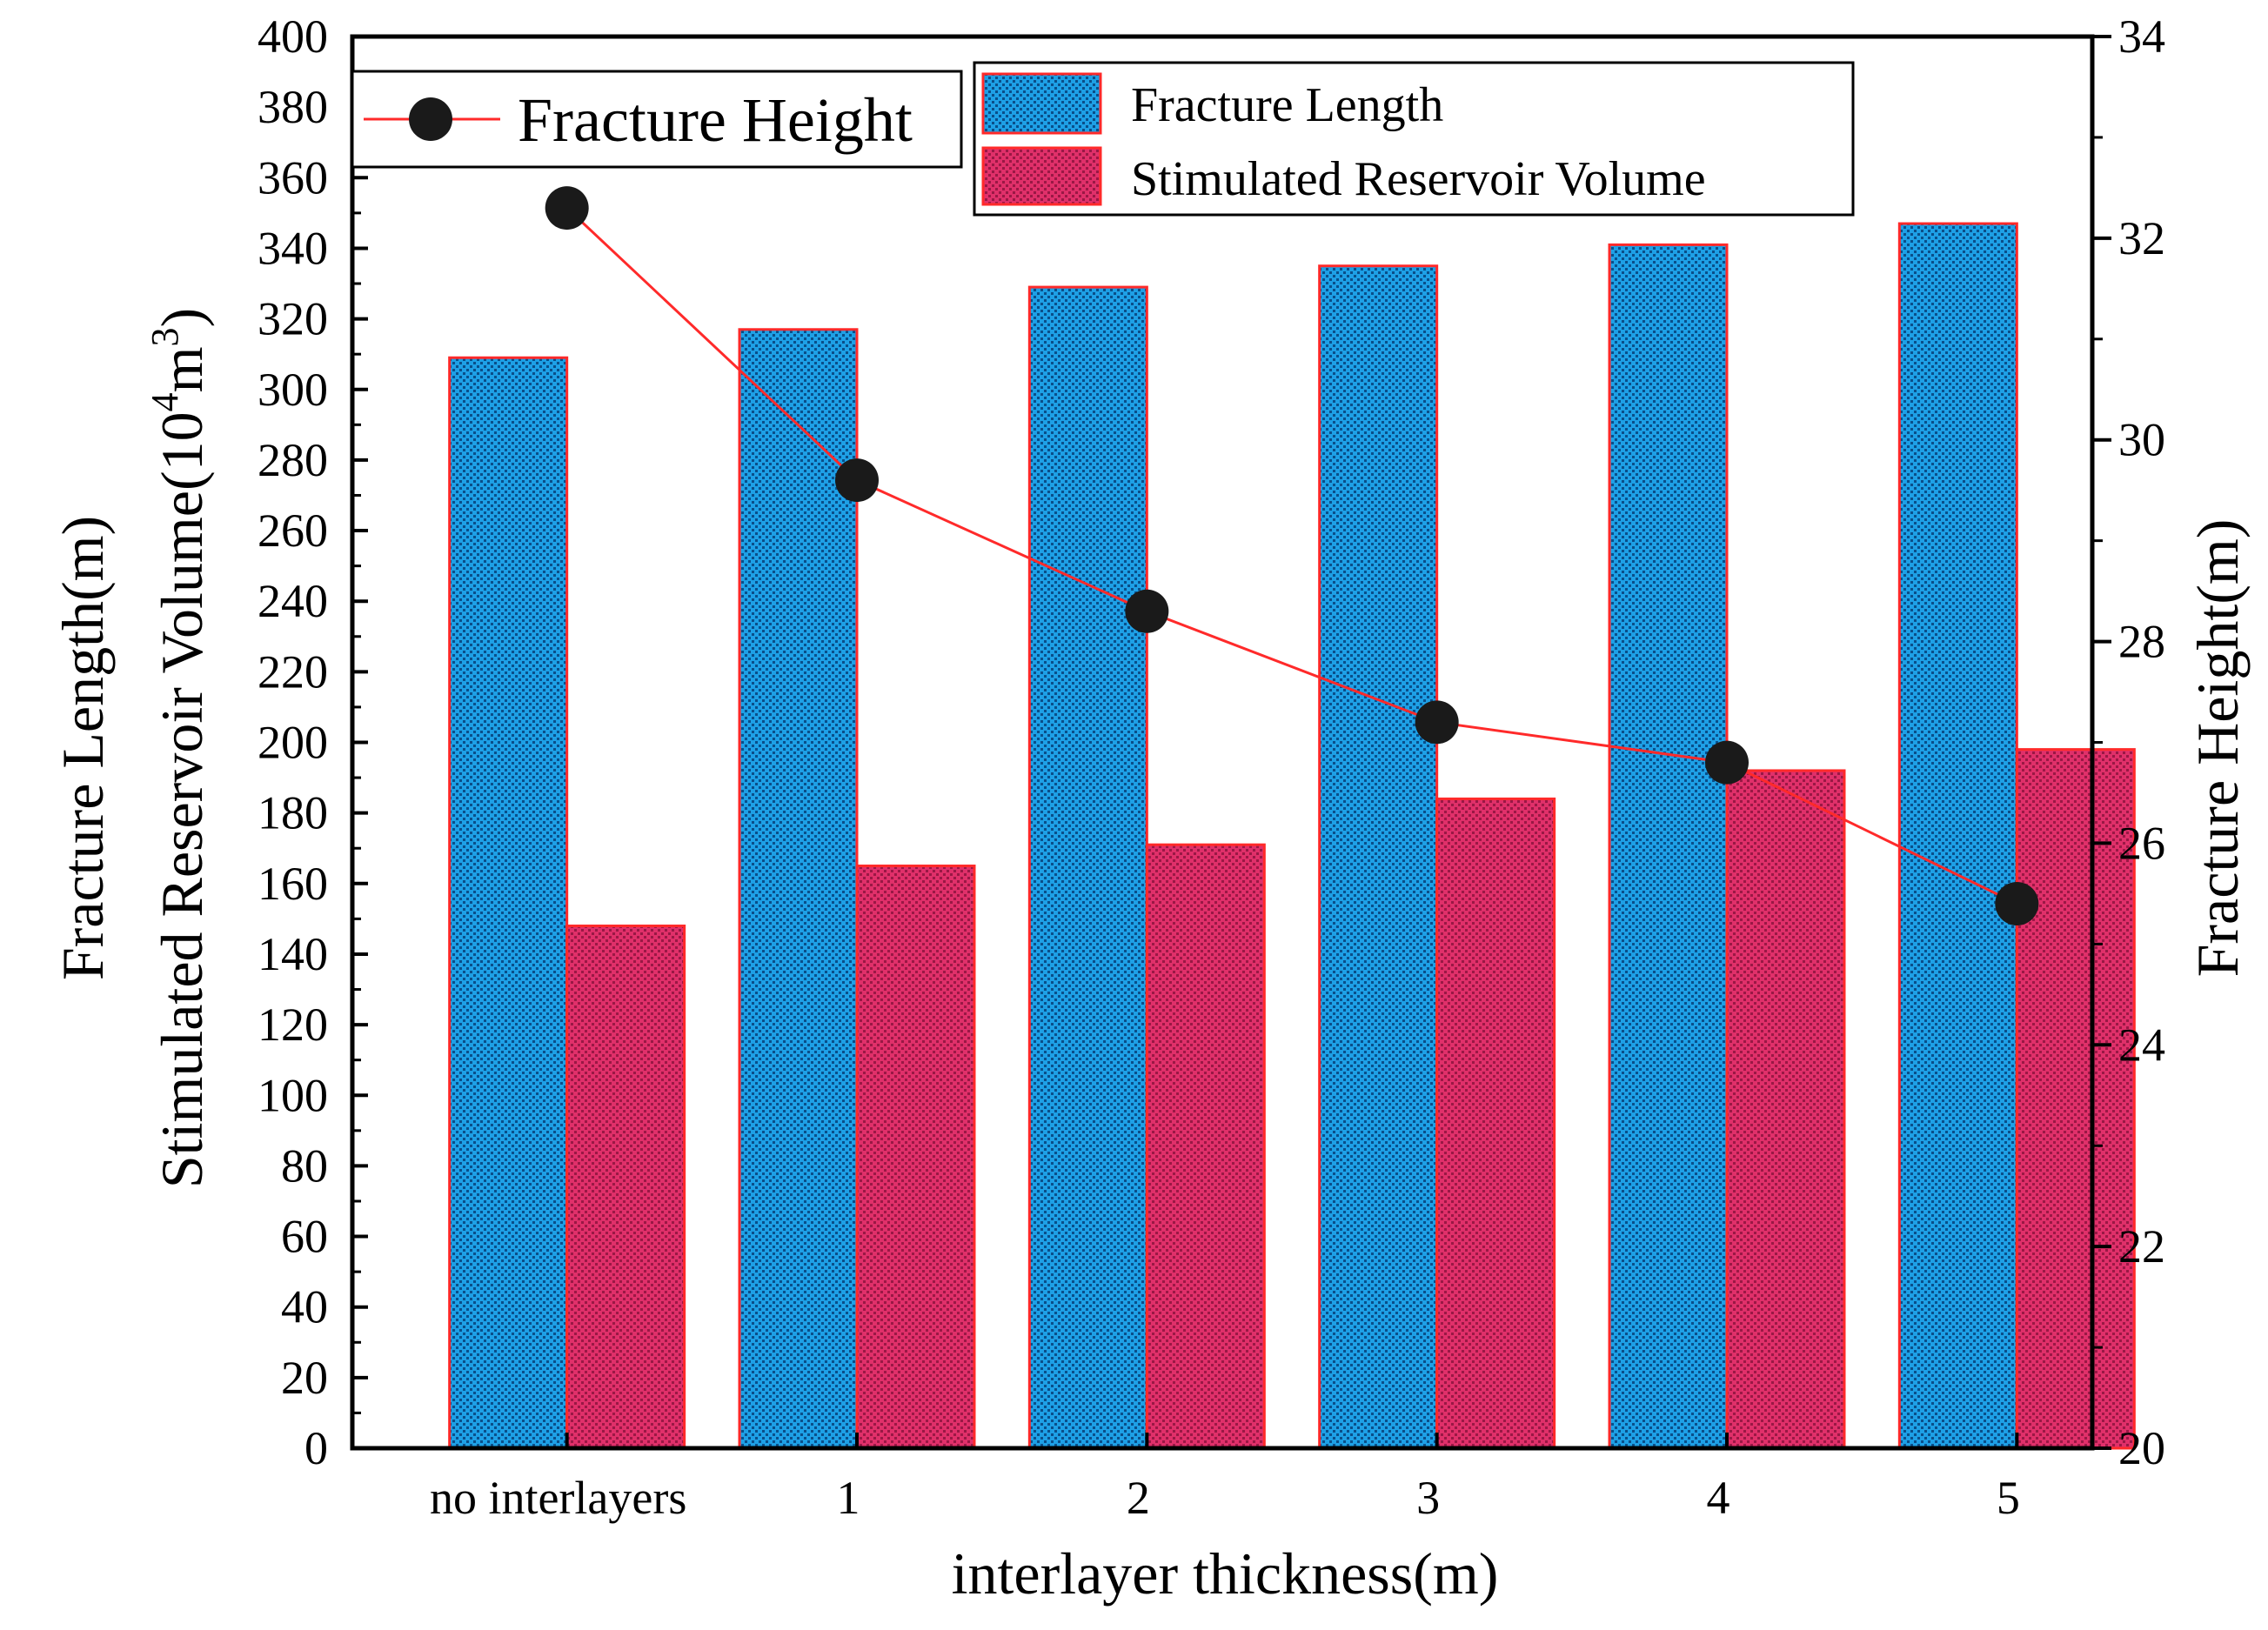  What do you see at coordinates (179, 748) in the screenshot?
I see `left-axis-title-line2: Stimulated Reservoir Volume(104m3)` at bounding box center [179, 748].